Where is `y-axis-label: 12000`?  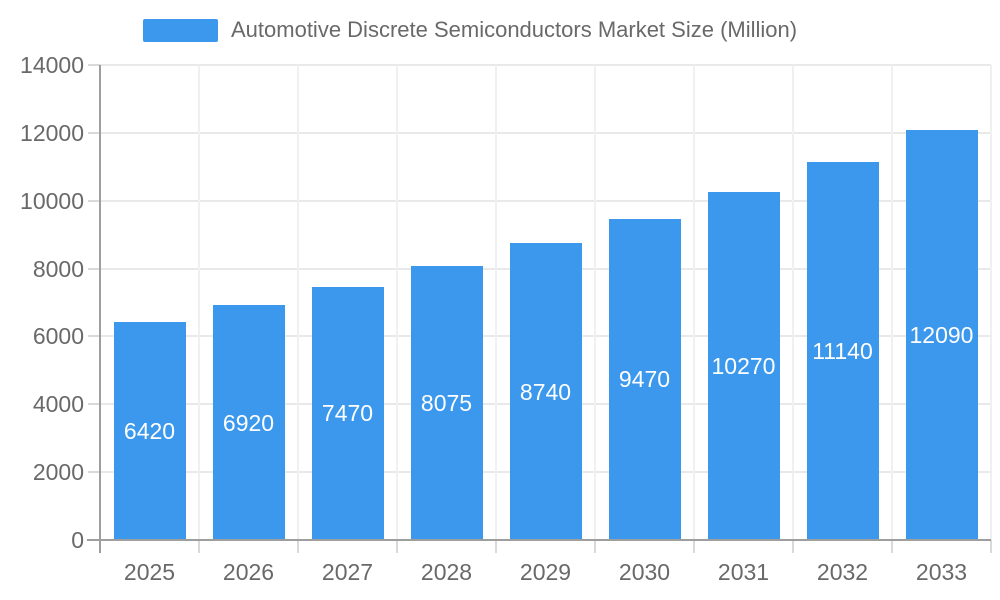
y-axis-label: 12000 is located at coordinates (52, 132).